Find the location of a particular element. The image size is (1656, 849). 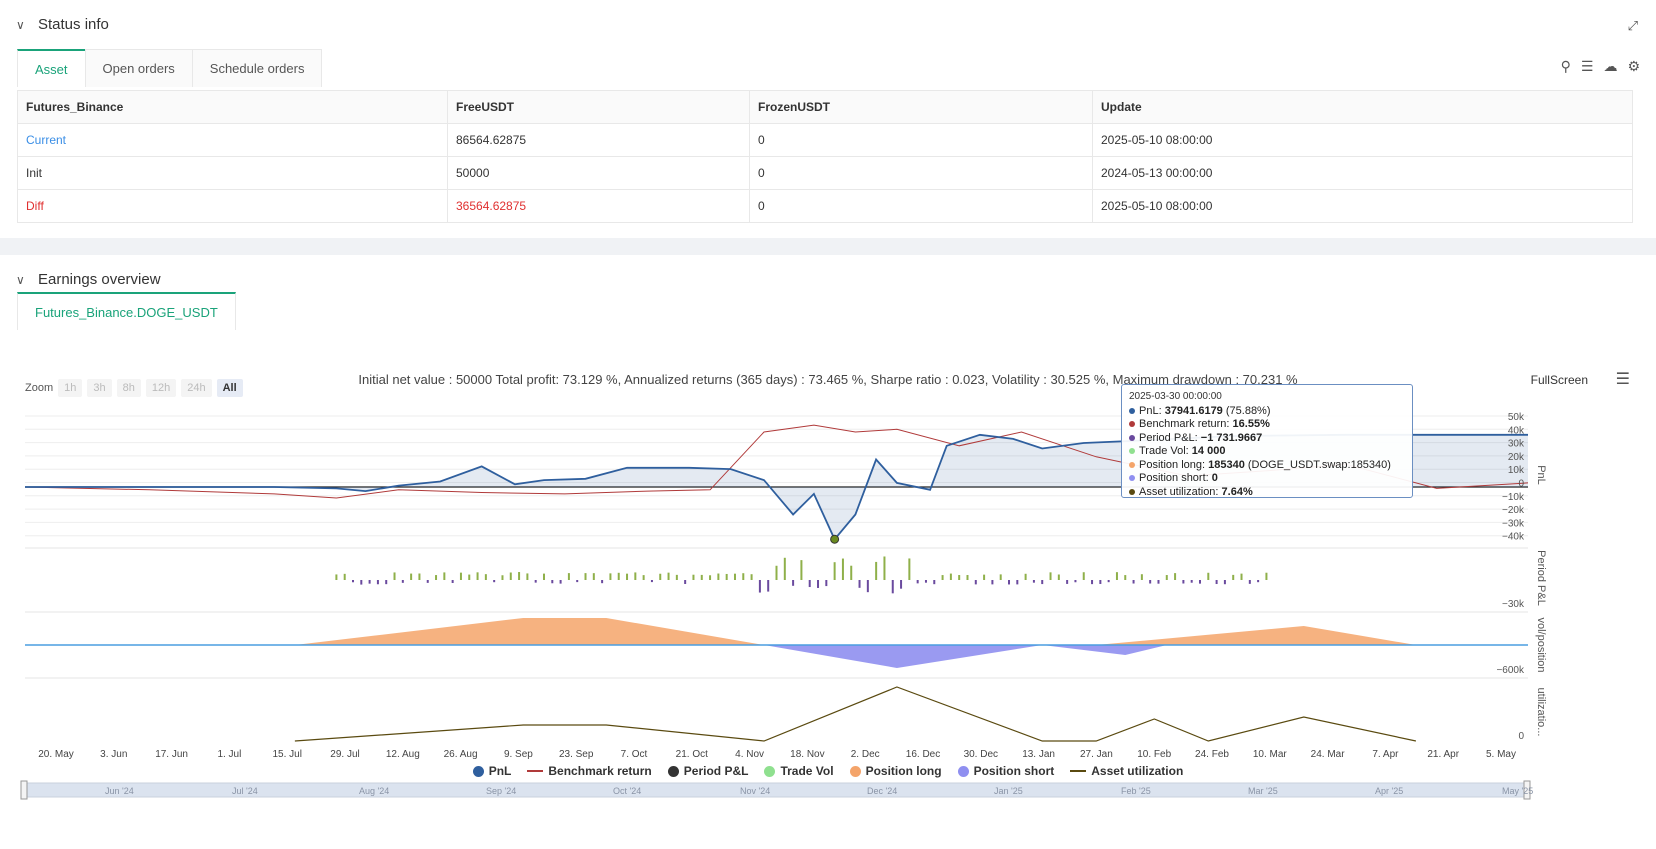

tooltip-extra: (DOGE_USDT.swap:185340) is located at coordinates (1317, 464).